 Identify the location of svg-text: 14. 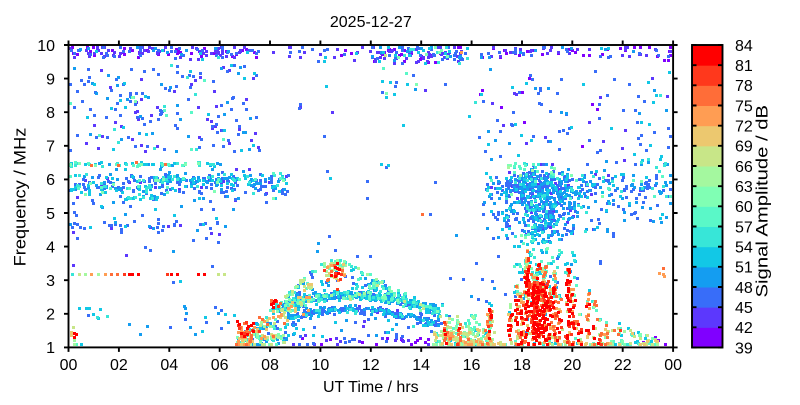
(421, 365).